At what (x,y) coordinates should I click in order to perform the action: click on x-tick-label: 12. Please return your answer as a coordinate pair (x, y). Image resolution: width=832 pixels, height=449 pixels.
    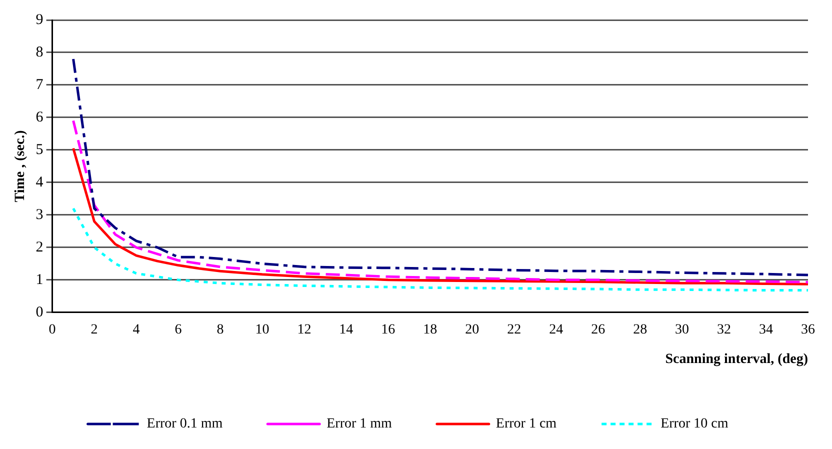
    Looking at the image, I should click on (304, 330).